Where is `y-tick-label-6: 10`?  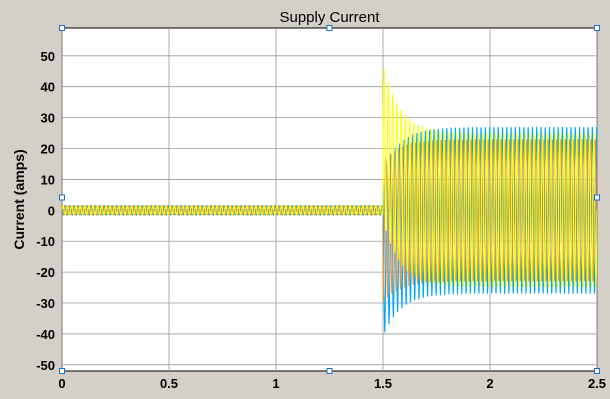 y-tick-label-6: 10 is located at coordinates (48, 179).